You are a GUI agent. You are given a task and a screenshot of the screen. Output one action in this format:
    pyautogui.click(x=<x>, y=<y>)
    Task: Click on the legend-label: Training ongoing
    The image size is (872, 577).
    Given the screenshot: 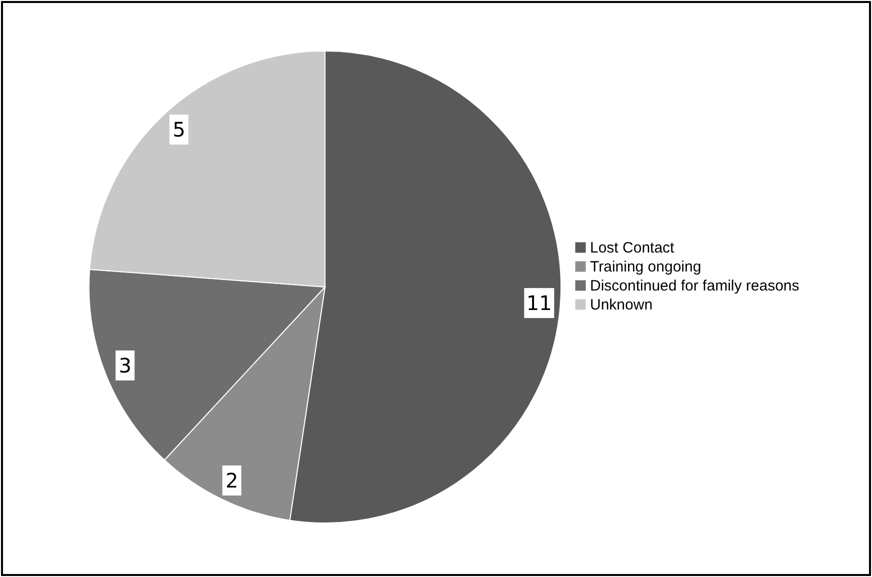 What is the action you would take?
    pyautogui.click(x=646, y=267)
    